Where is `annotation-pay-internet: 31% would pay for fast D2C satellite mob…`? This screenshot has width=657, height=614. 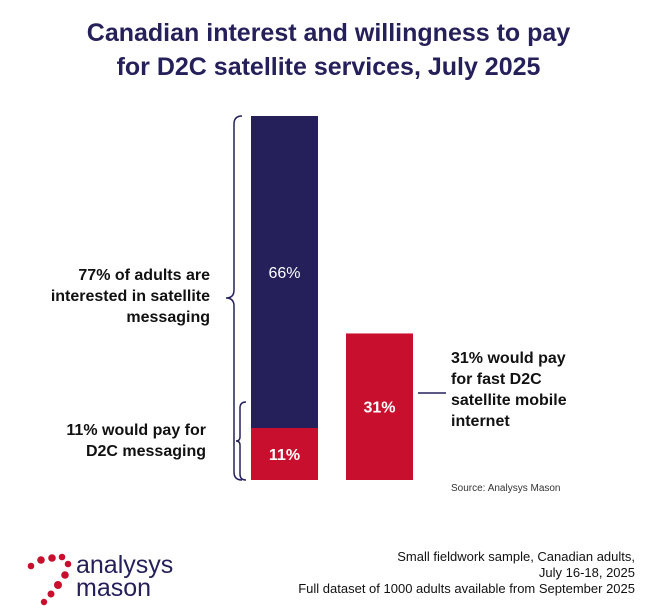
annotation-pay-internet: 31% would pay for fast D2C satellite mob… is located at coordinates (509, 390).